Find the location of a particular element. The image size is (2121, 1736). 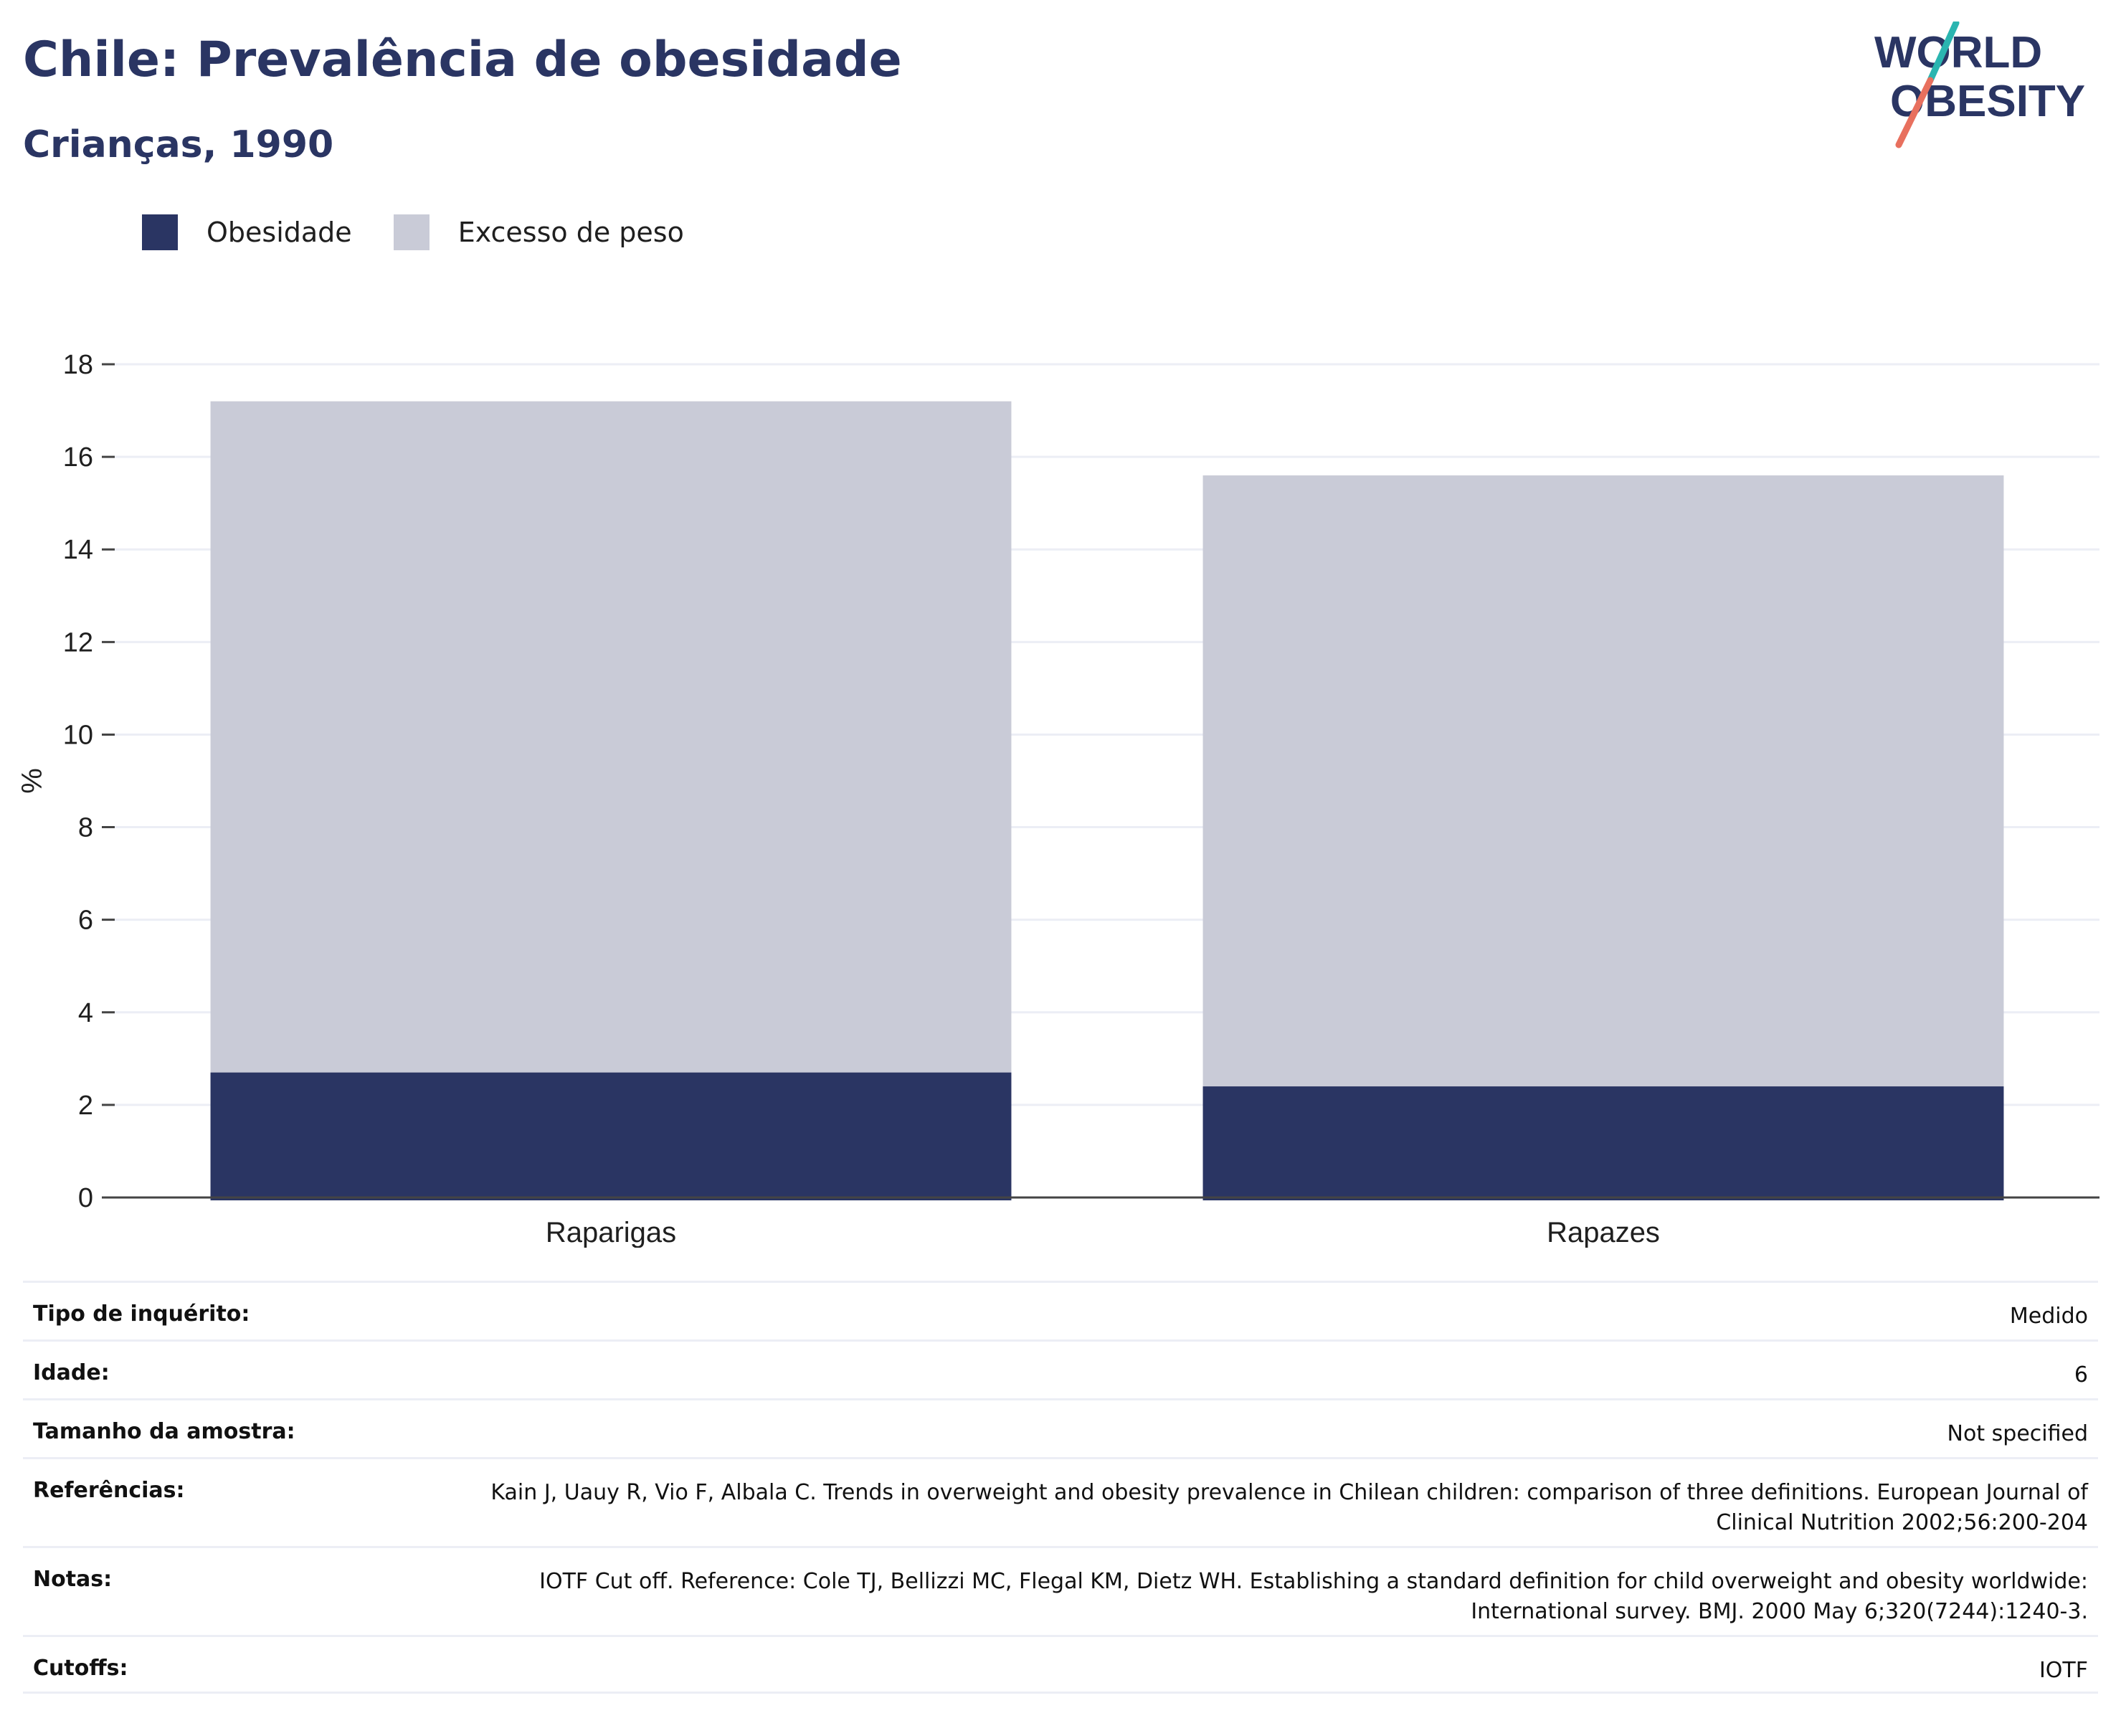

meta-label-notes: Notas: is located at coordinates (73, 1579).